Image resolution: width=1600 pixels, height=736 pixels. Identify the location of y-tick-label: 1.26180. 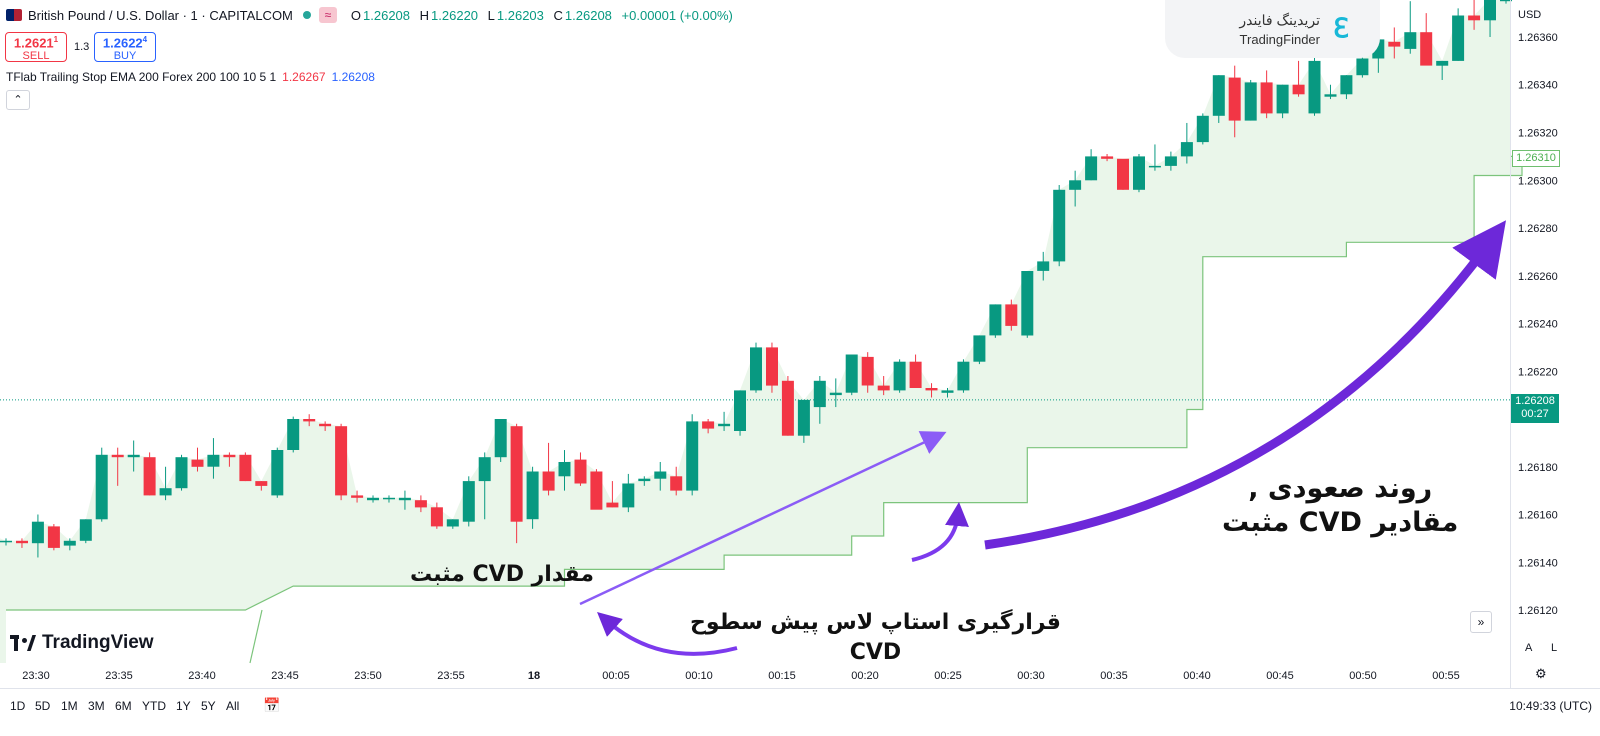
(1538, 468).